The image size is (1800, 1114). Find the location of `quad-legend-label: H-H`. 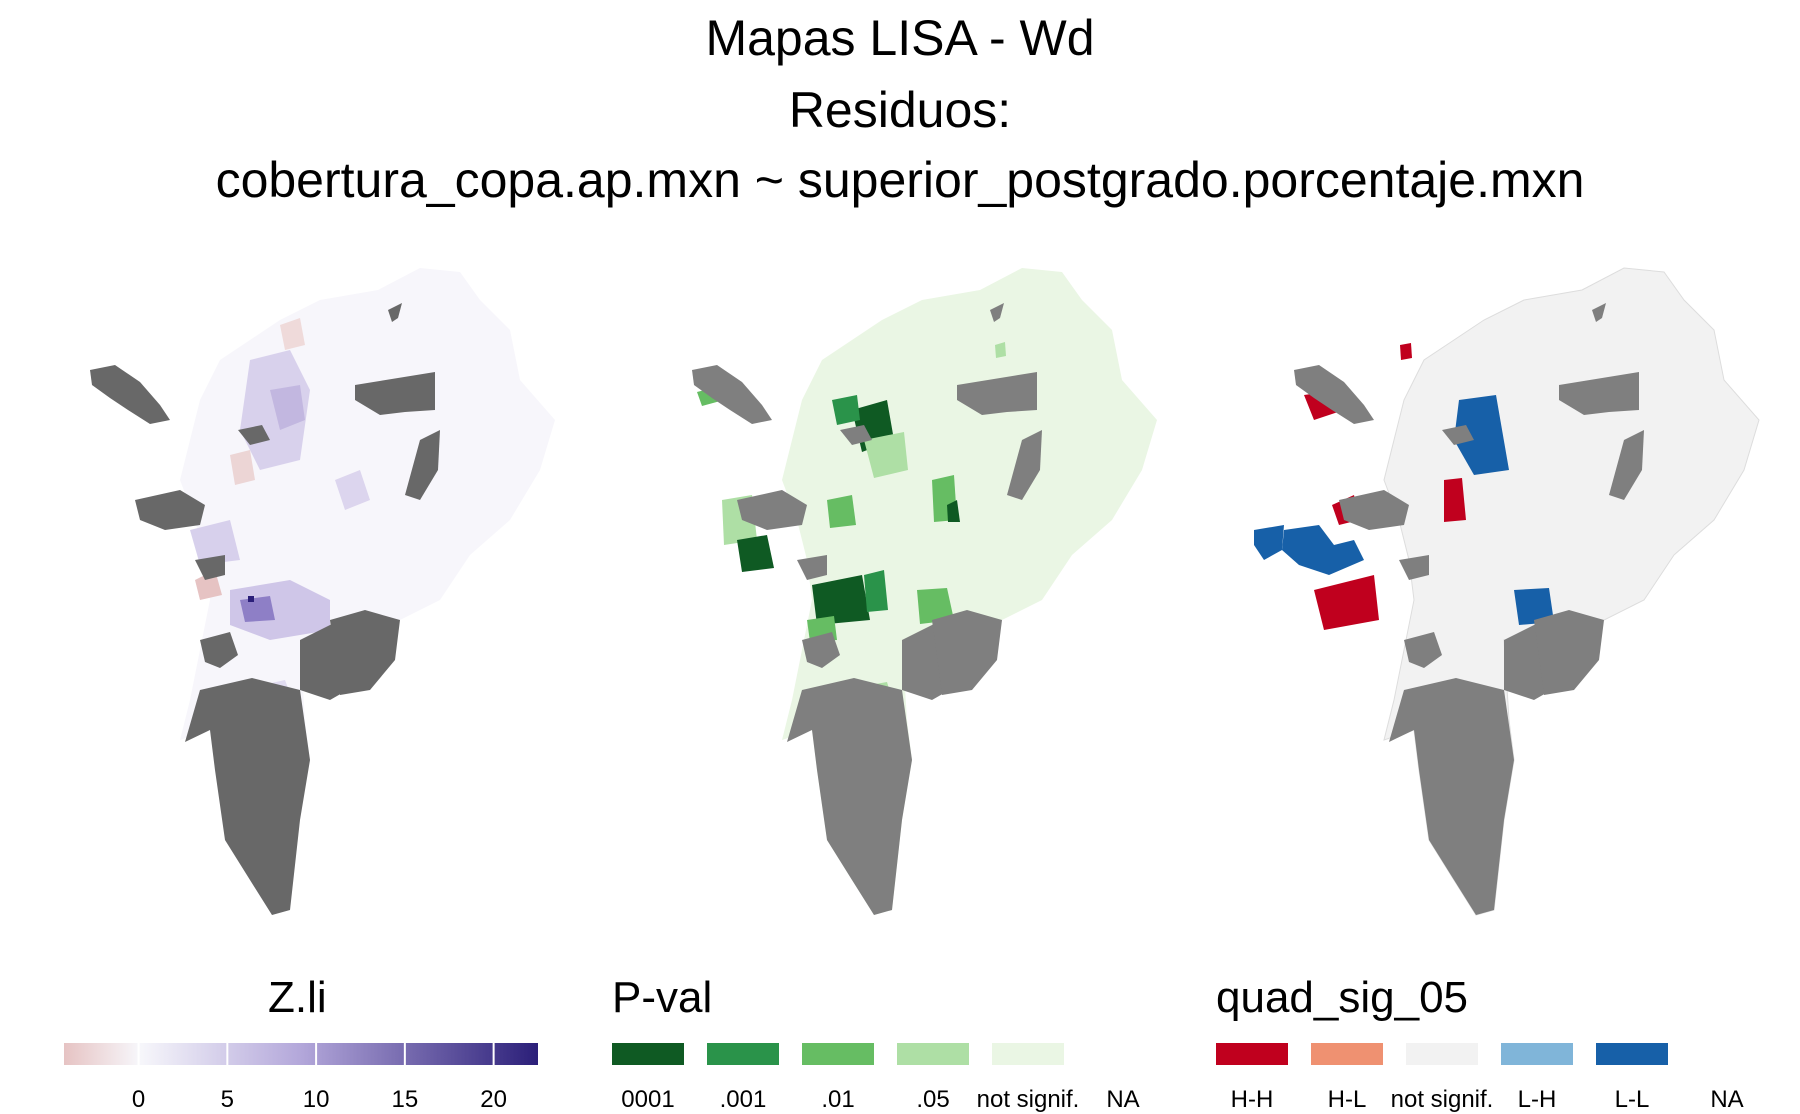

quad-legend-label: H-H is located at coordinates (1252, 1099).